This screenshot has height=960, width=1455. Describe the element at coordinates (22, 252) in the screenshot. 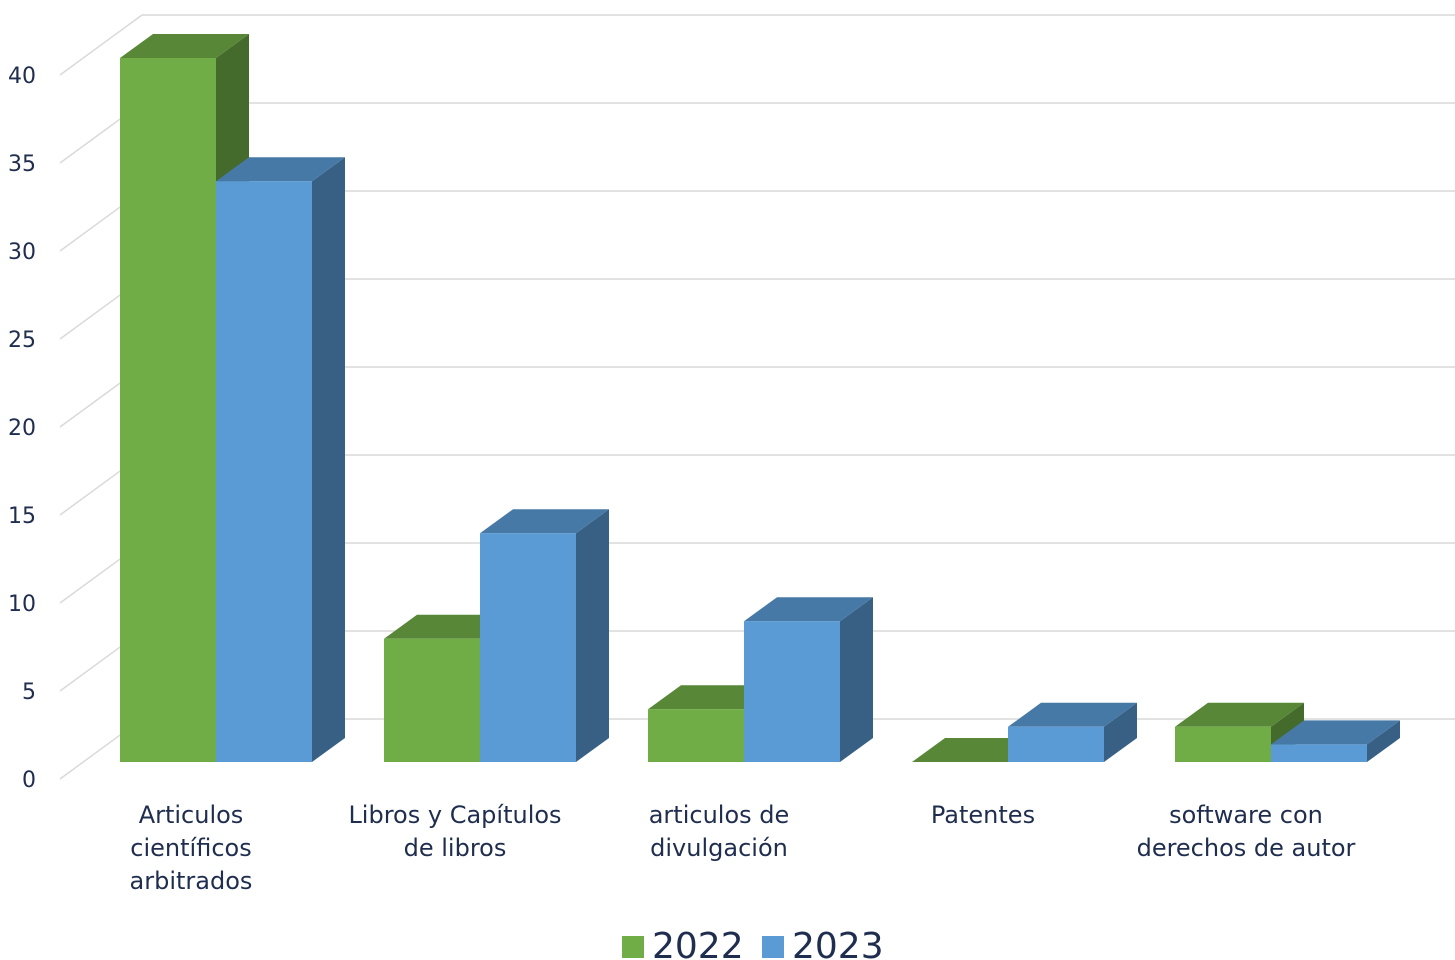

I see `y-tick-label: 30` at that location.